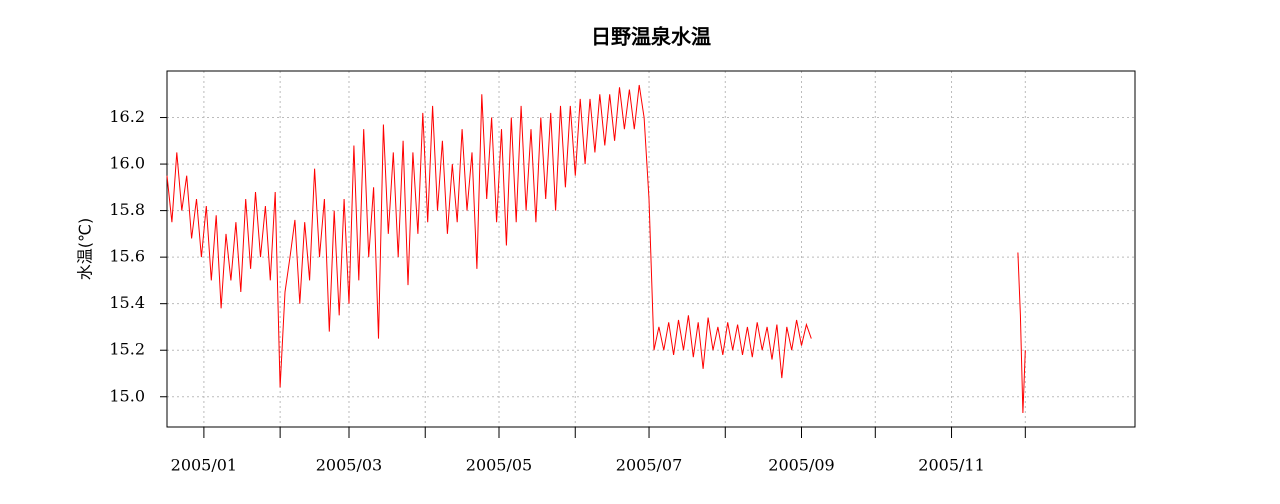 Image resolution: width=1280 pixels, height=504 pixels. What do you see at coordinates (85, 249) in the screenshot?
I see `y-axis-label: 水温(℃)` at bounding box center [85, 249].